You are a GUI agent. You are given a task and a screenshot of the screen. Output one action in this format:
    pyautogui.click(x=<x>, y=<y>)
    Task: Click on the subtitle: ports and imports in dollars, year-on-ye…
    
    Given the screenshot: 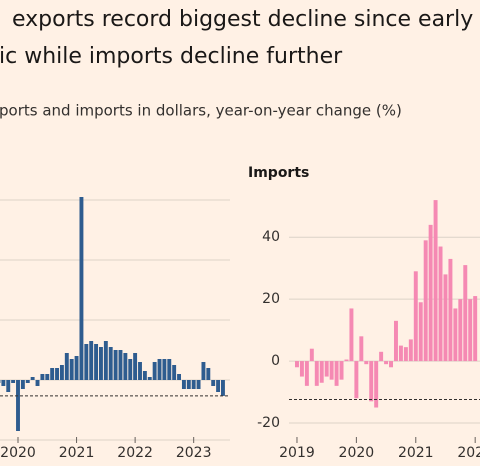 What is the action you would take?
    pyautogui.click(x=201, y=111)
    